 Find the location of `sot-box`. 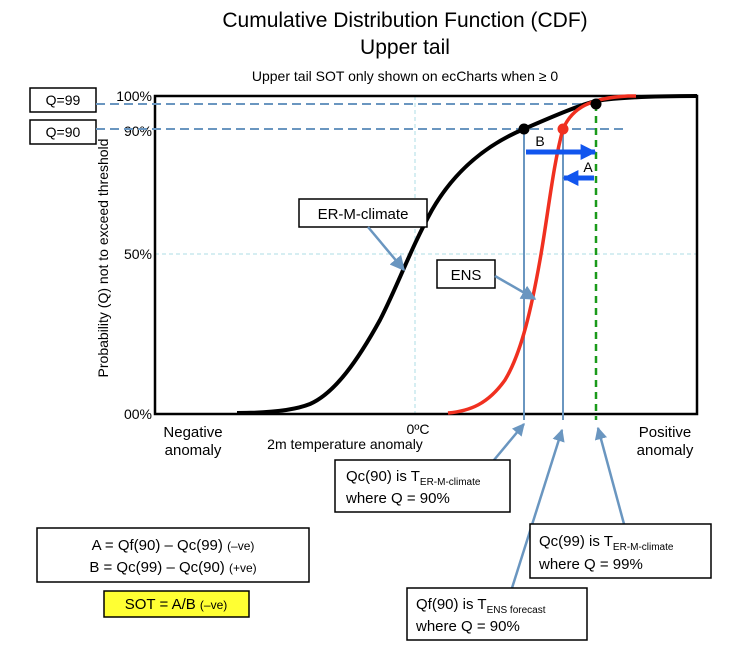

sot-box is located at coordinates (176, 604).